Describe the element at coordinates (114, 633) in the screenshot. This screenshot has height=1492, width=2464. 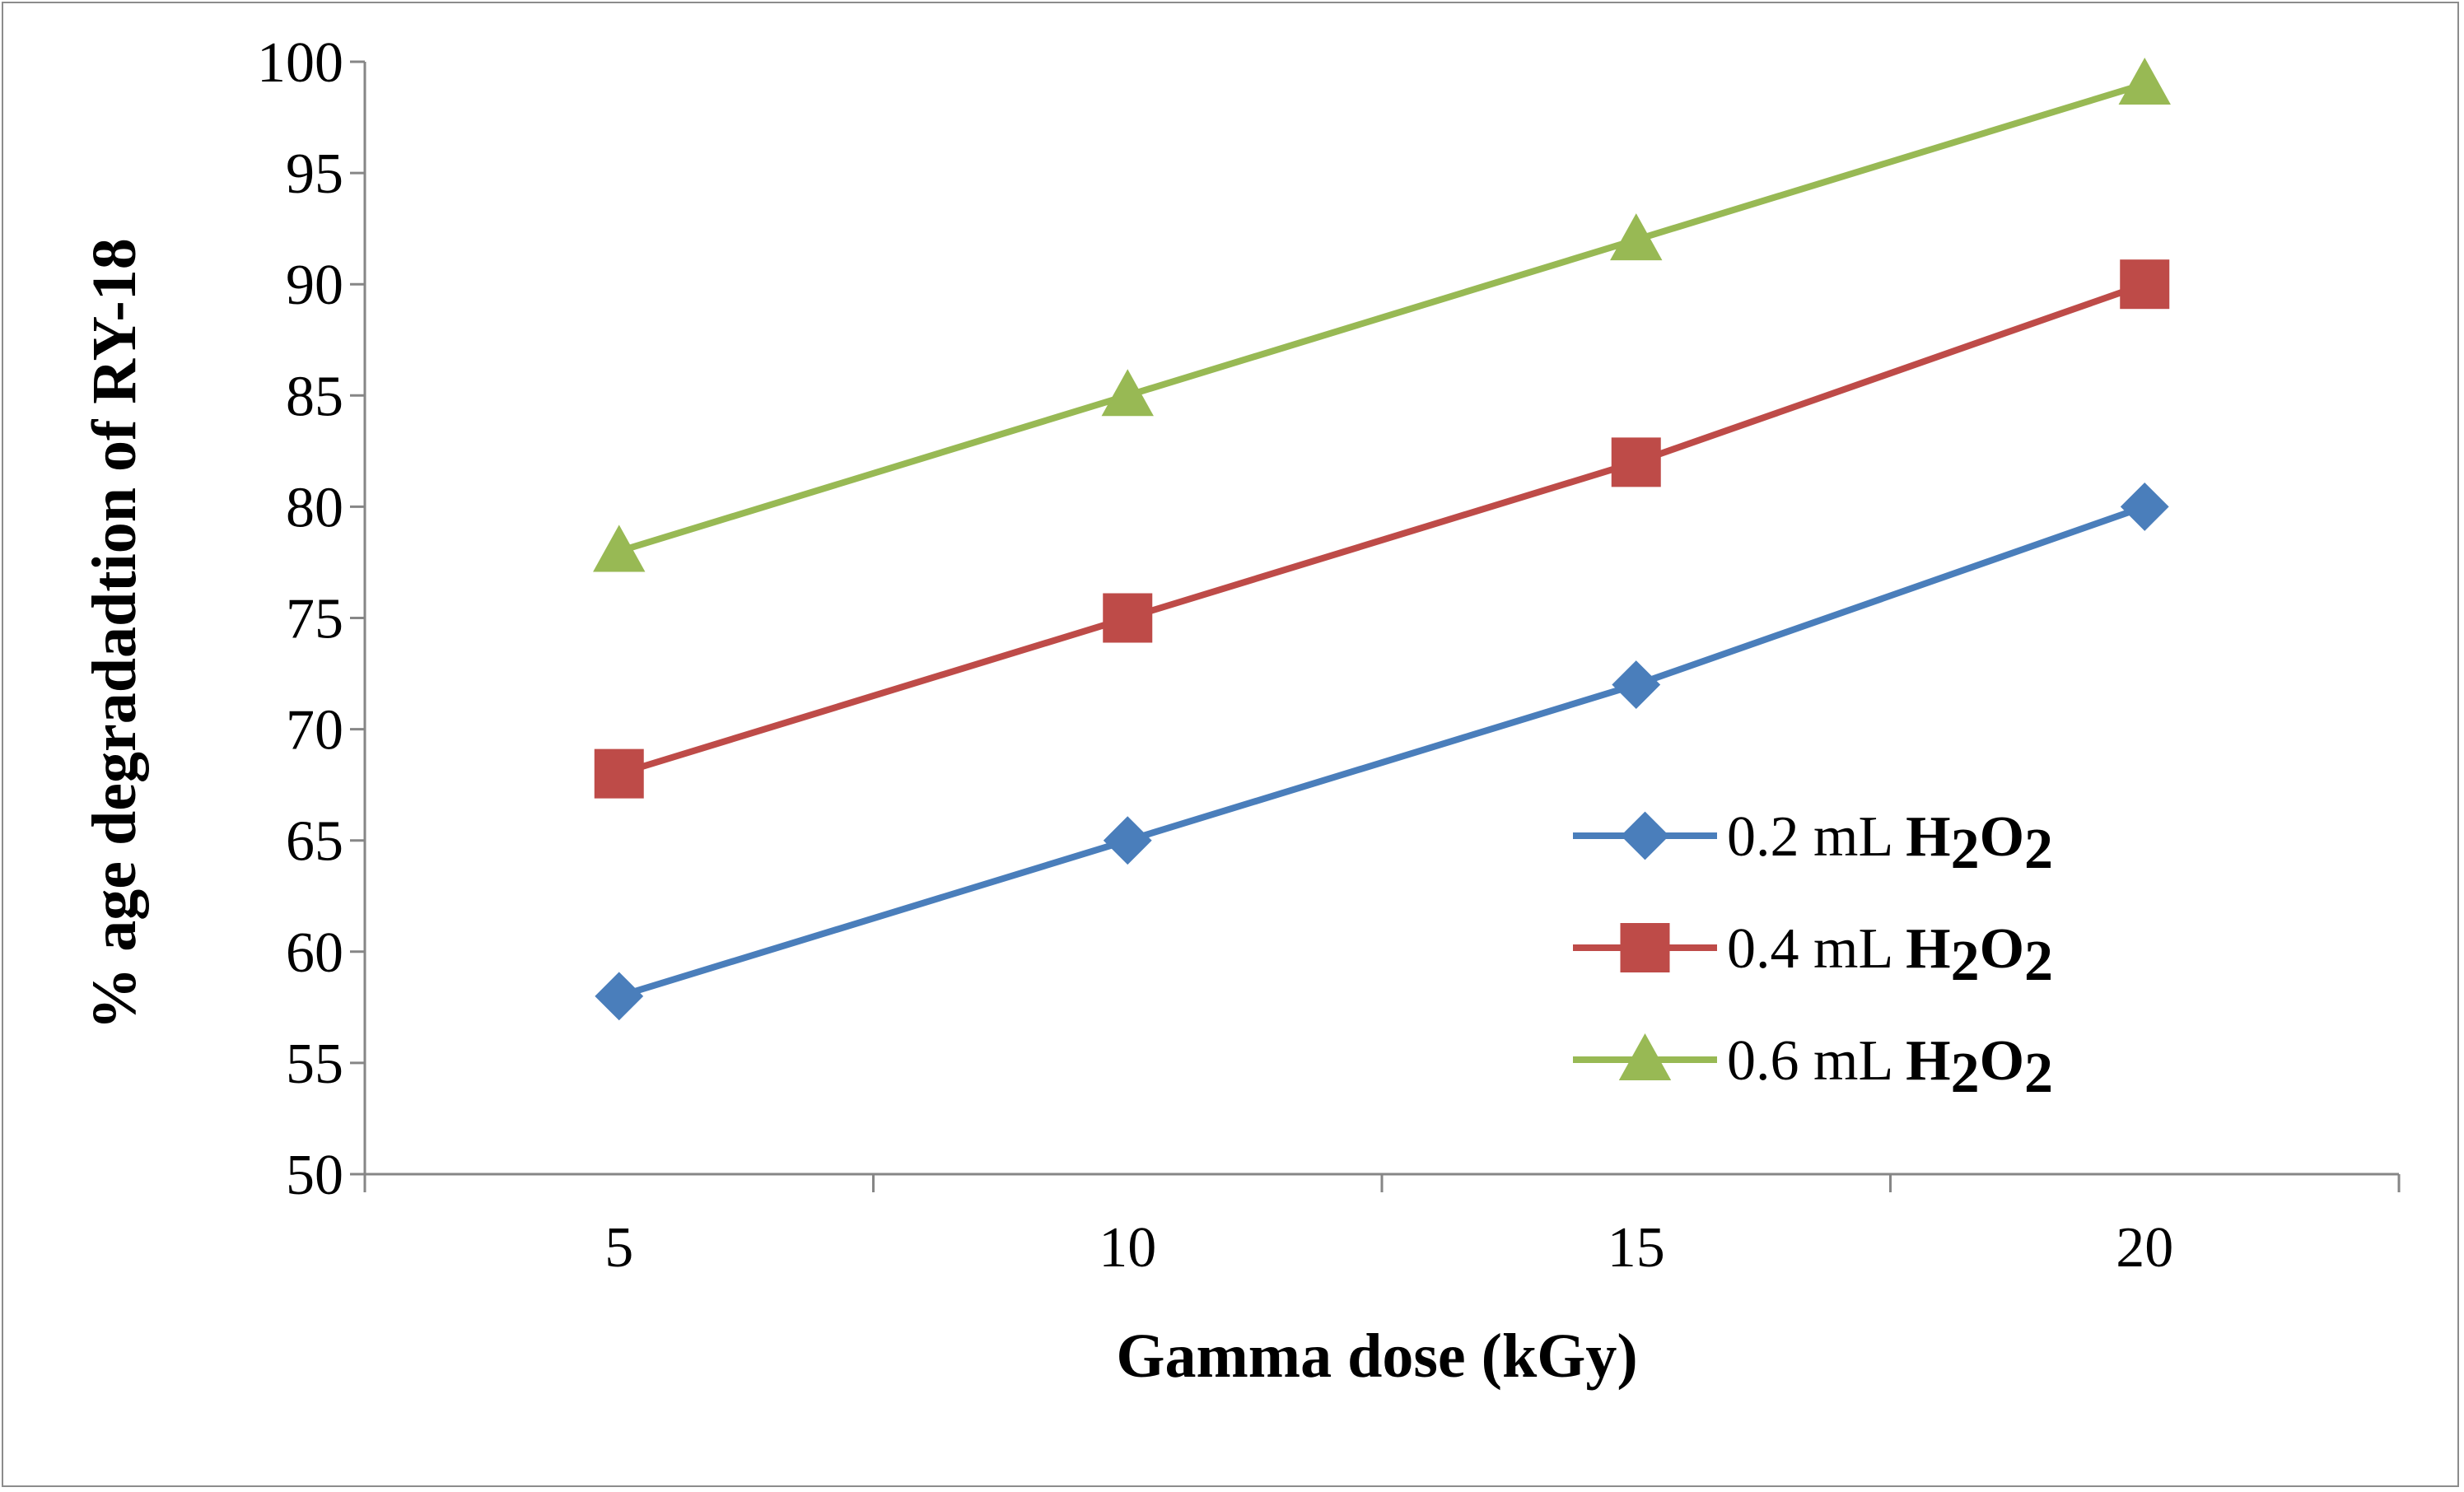
I see `y-axis-title: % age degradadtion of RY-18` at that location.